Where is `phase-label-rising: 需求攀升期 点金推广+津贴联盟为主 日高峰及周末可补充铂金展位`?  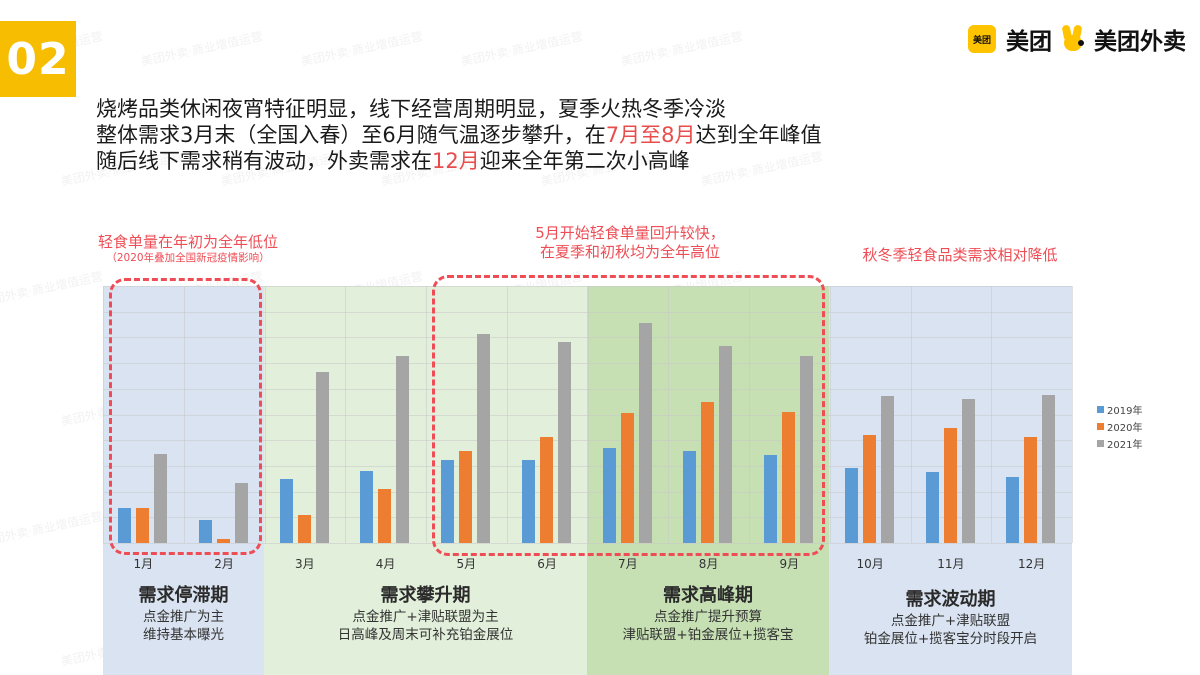 phase-label-rising: 需求攀升期 点金推广+津贴联盟为主 日高峰及周末可补充铂金展位 is located at coordinates (425, 614).